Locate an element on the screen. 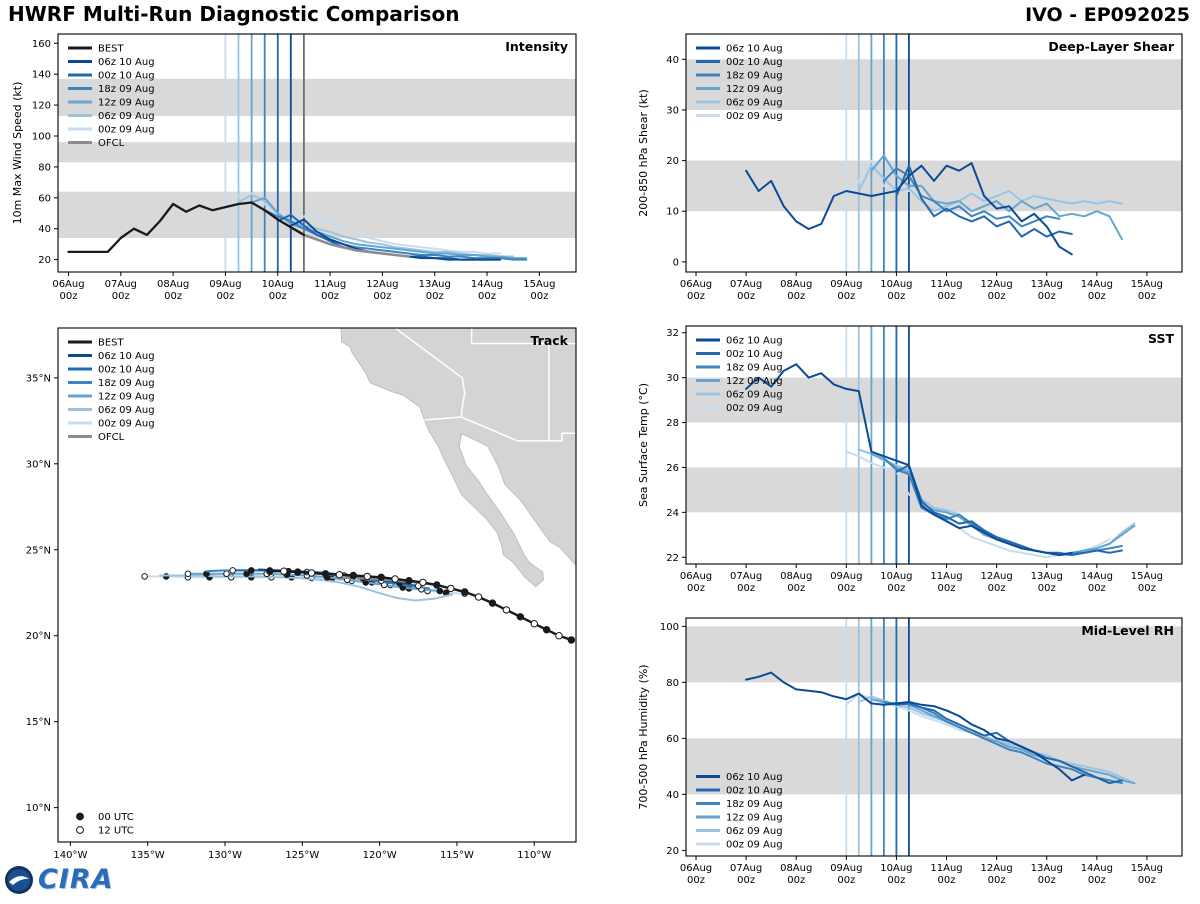  sst-title: SST is located at coordinates (1161, 338).